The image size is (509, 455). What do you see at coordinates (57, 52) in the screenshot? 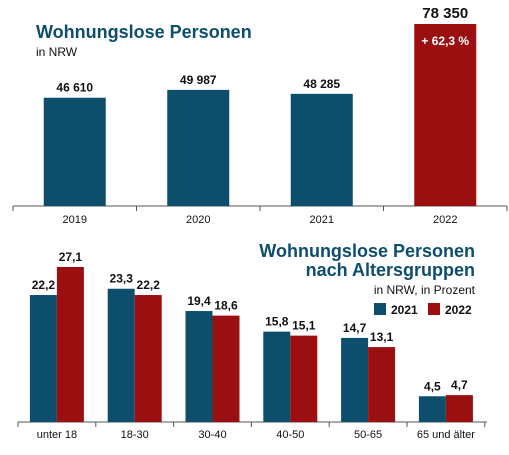
I see `chart1-subtitle: in NRW` at bounding box center [57, 52].